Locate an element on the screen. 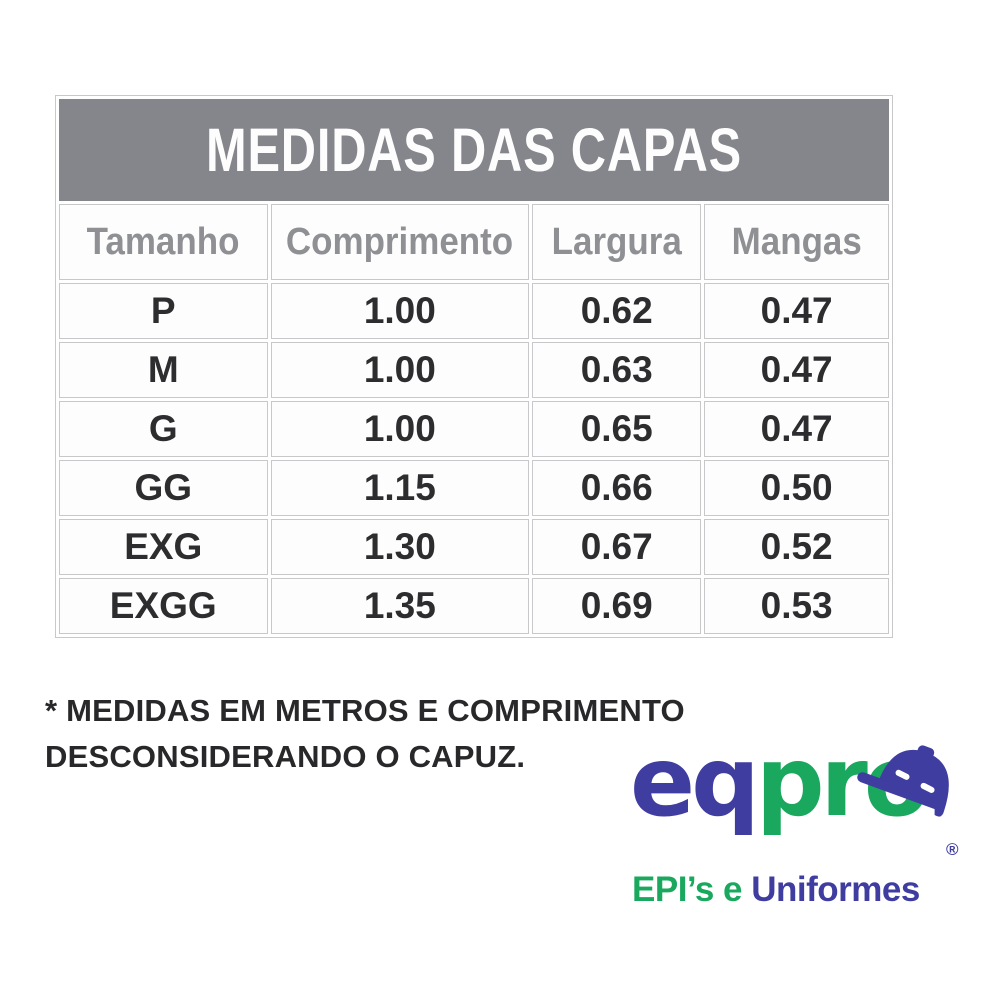 The image size is (1000, 1000). hard-hat-icon is located at coordinates (903, 781).